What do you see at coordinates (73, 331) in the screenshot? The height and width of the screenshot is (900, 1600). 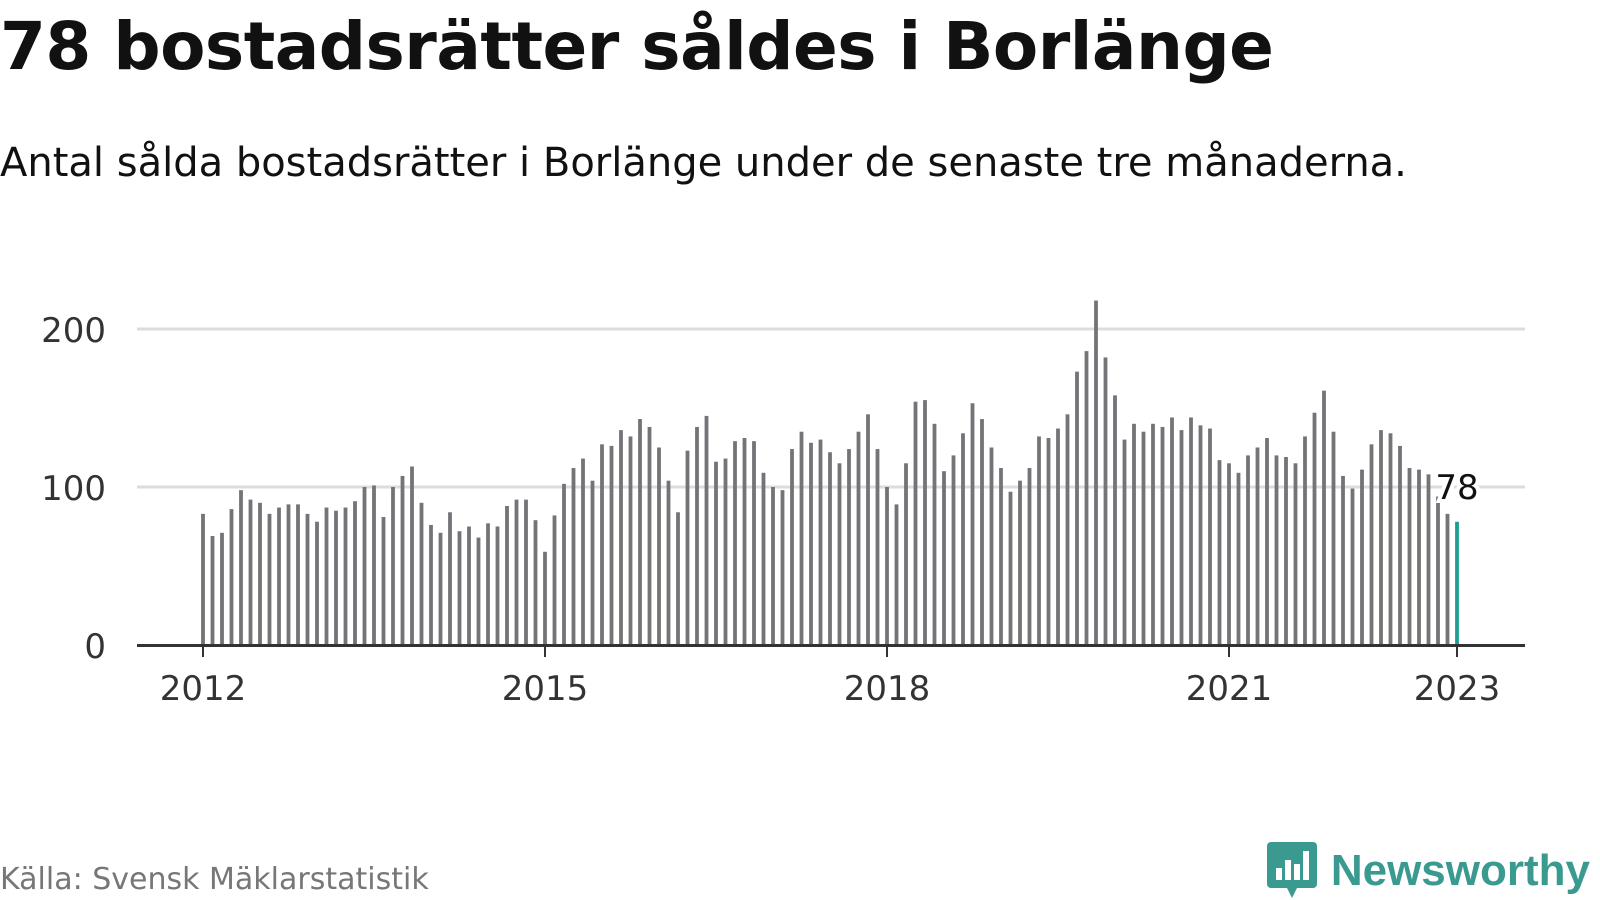 I see `y-tick-label: 200` at bounding box center [73, 331].